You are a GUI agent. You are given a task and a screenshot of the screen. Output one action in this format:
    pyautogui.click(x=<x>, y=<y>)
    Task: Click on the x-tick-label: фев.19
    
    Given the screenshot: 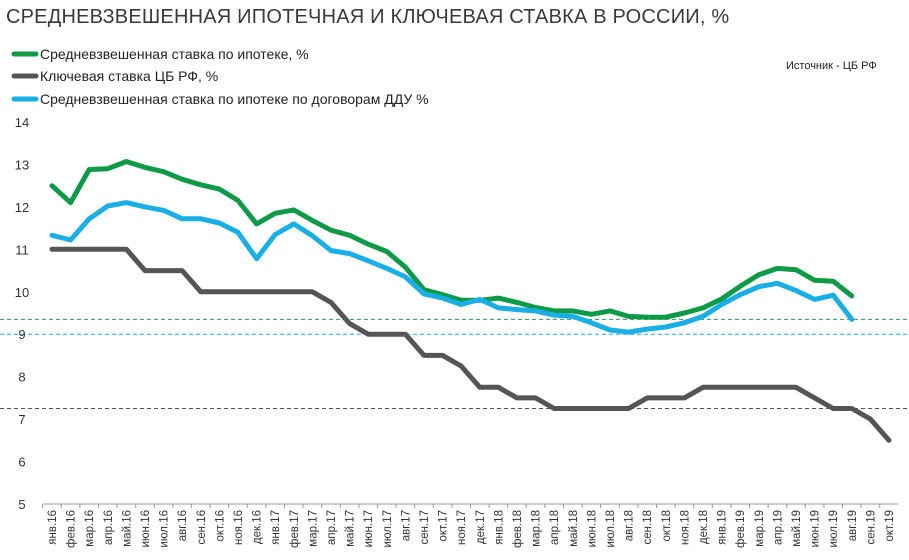 What is the action you would take?
    pyautogui.click(x=741, y=529)
    